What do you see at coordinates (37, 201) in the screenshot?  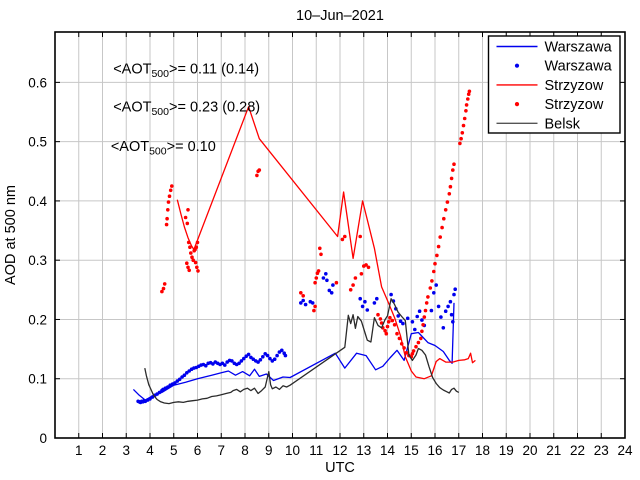 I see `svg-text: 0.4` at bounding box center [37, 201].